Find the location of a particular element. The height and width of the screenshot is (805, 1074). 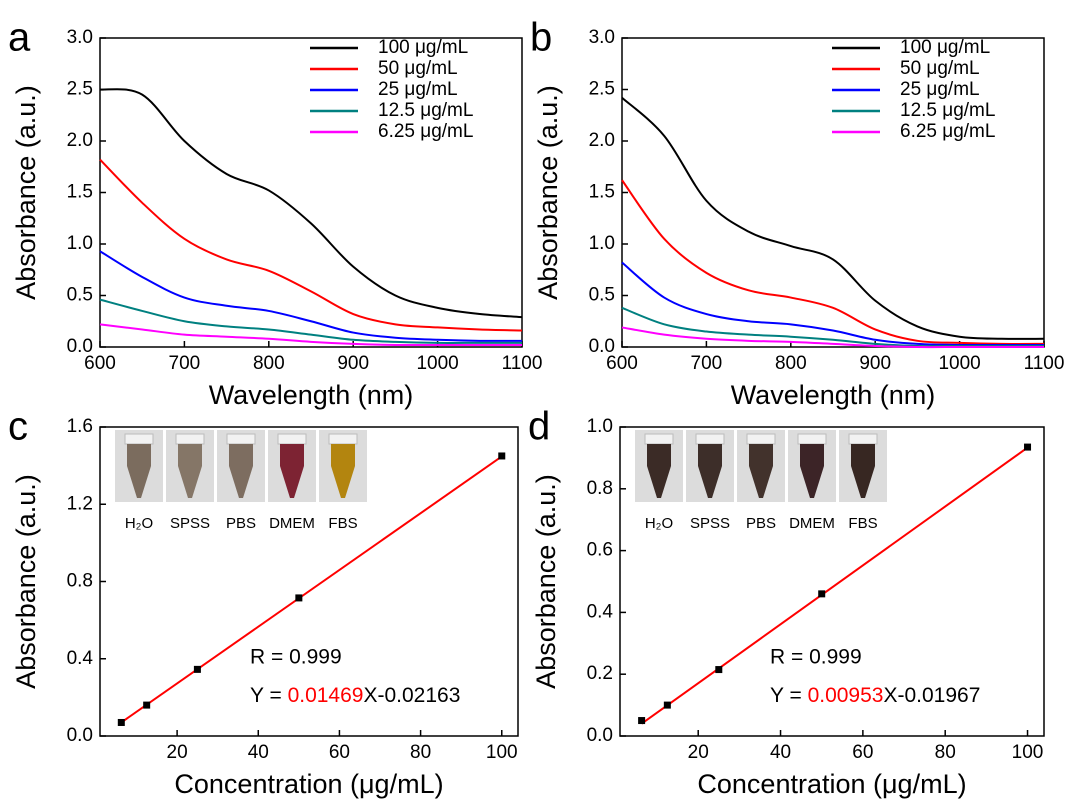

x-tick-label: 1100 is located at coordinates (1044, 363).